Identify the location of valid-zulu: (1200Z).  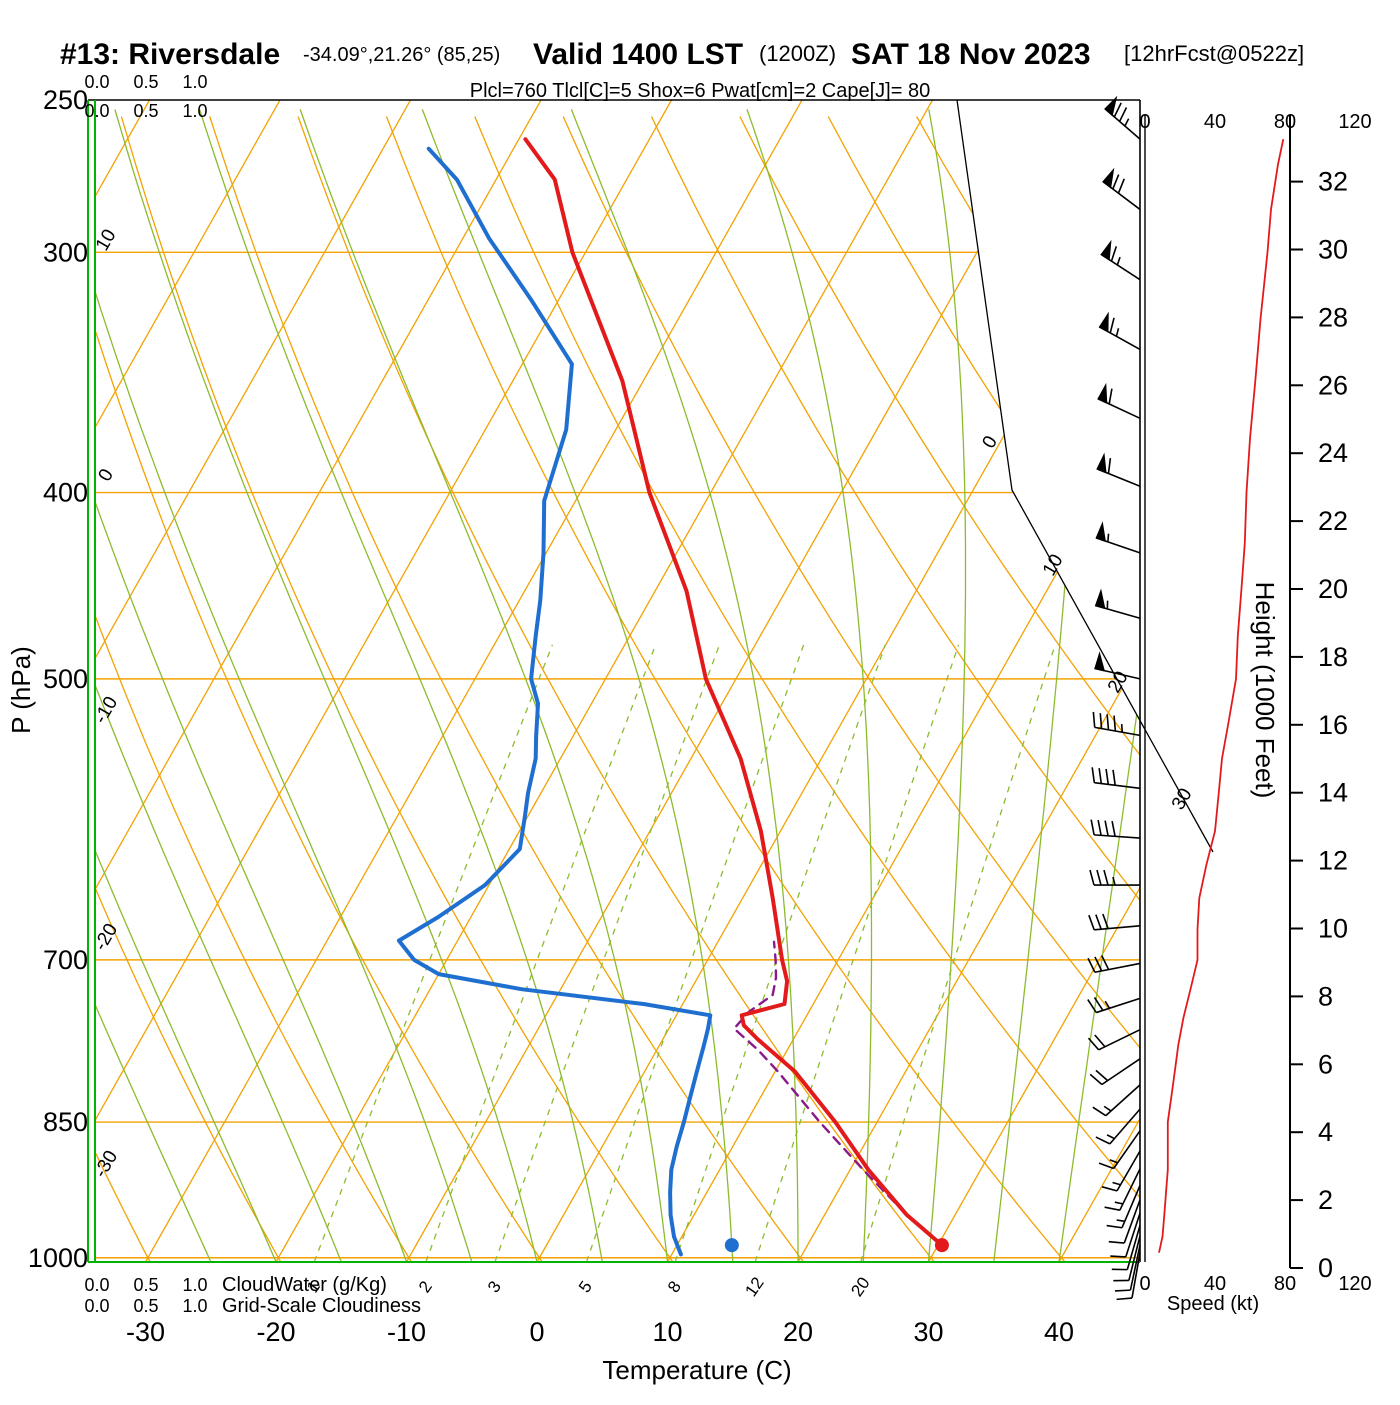
(797, 53).